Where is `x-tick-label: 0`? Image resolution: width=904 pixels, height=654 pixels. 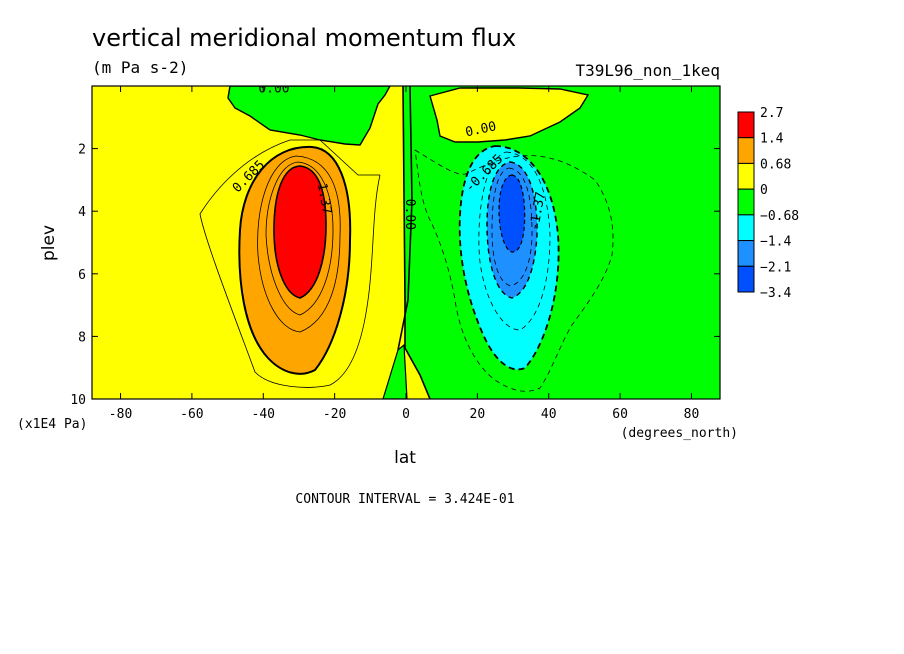
x-tick-label: 0 is located at coordinates (406, 414).